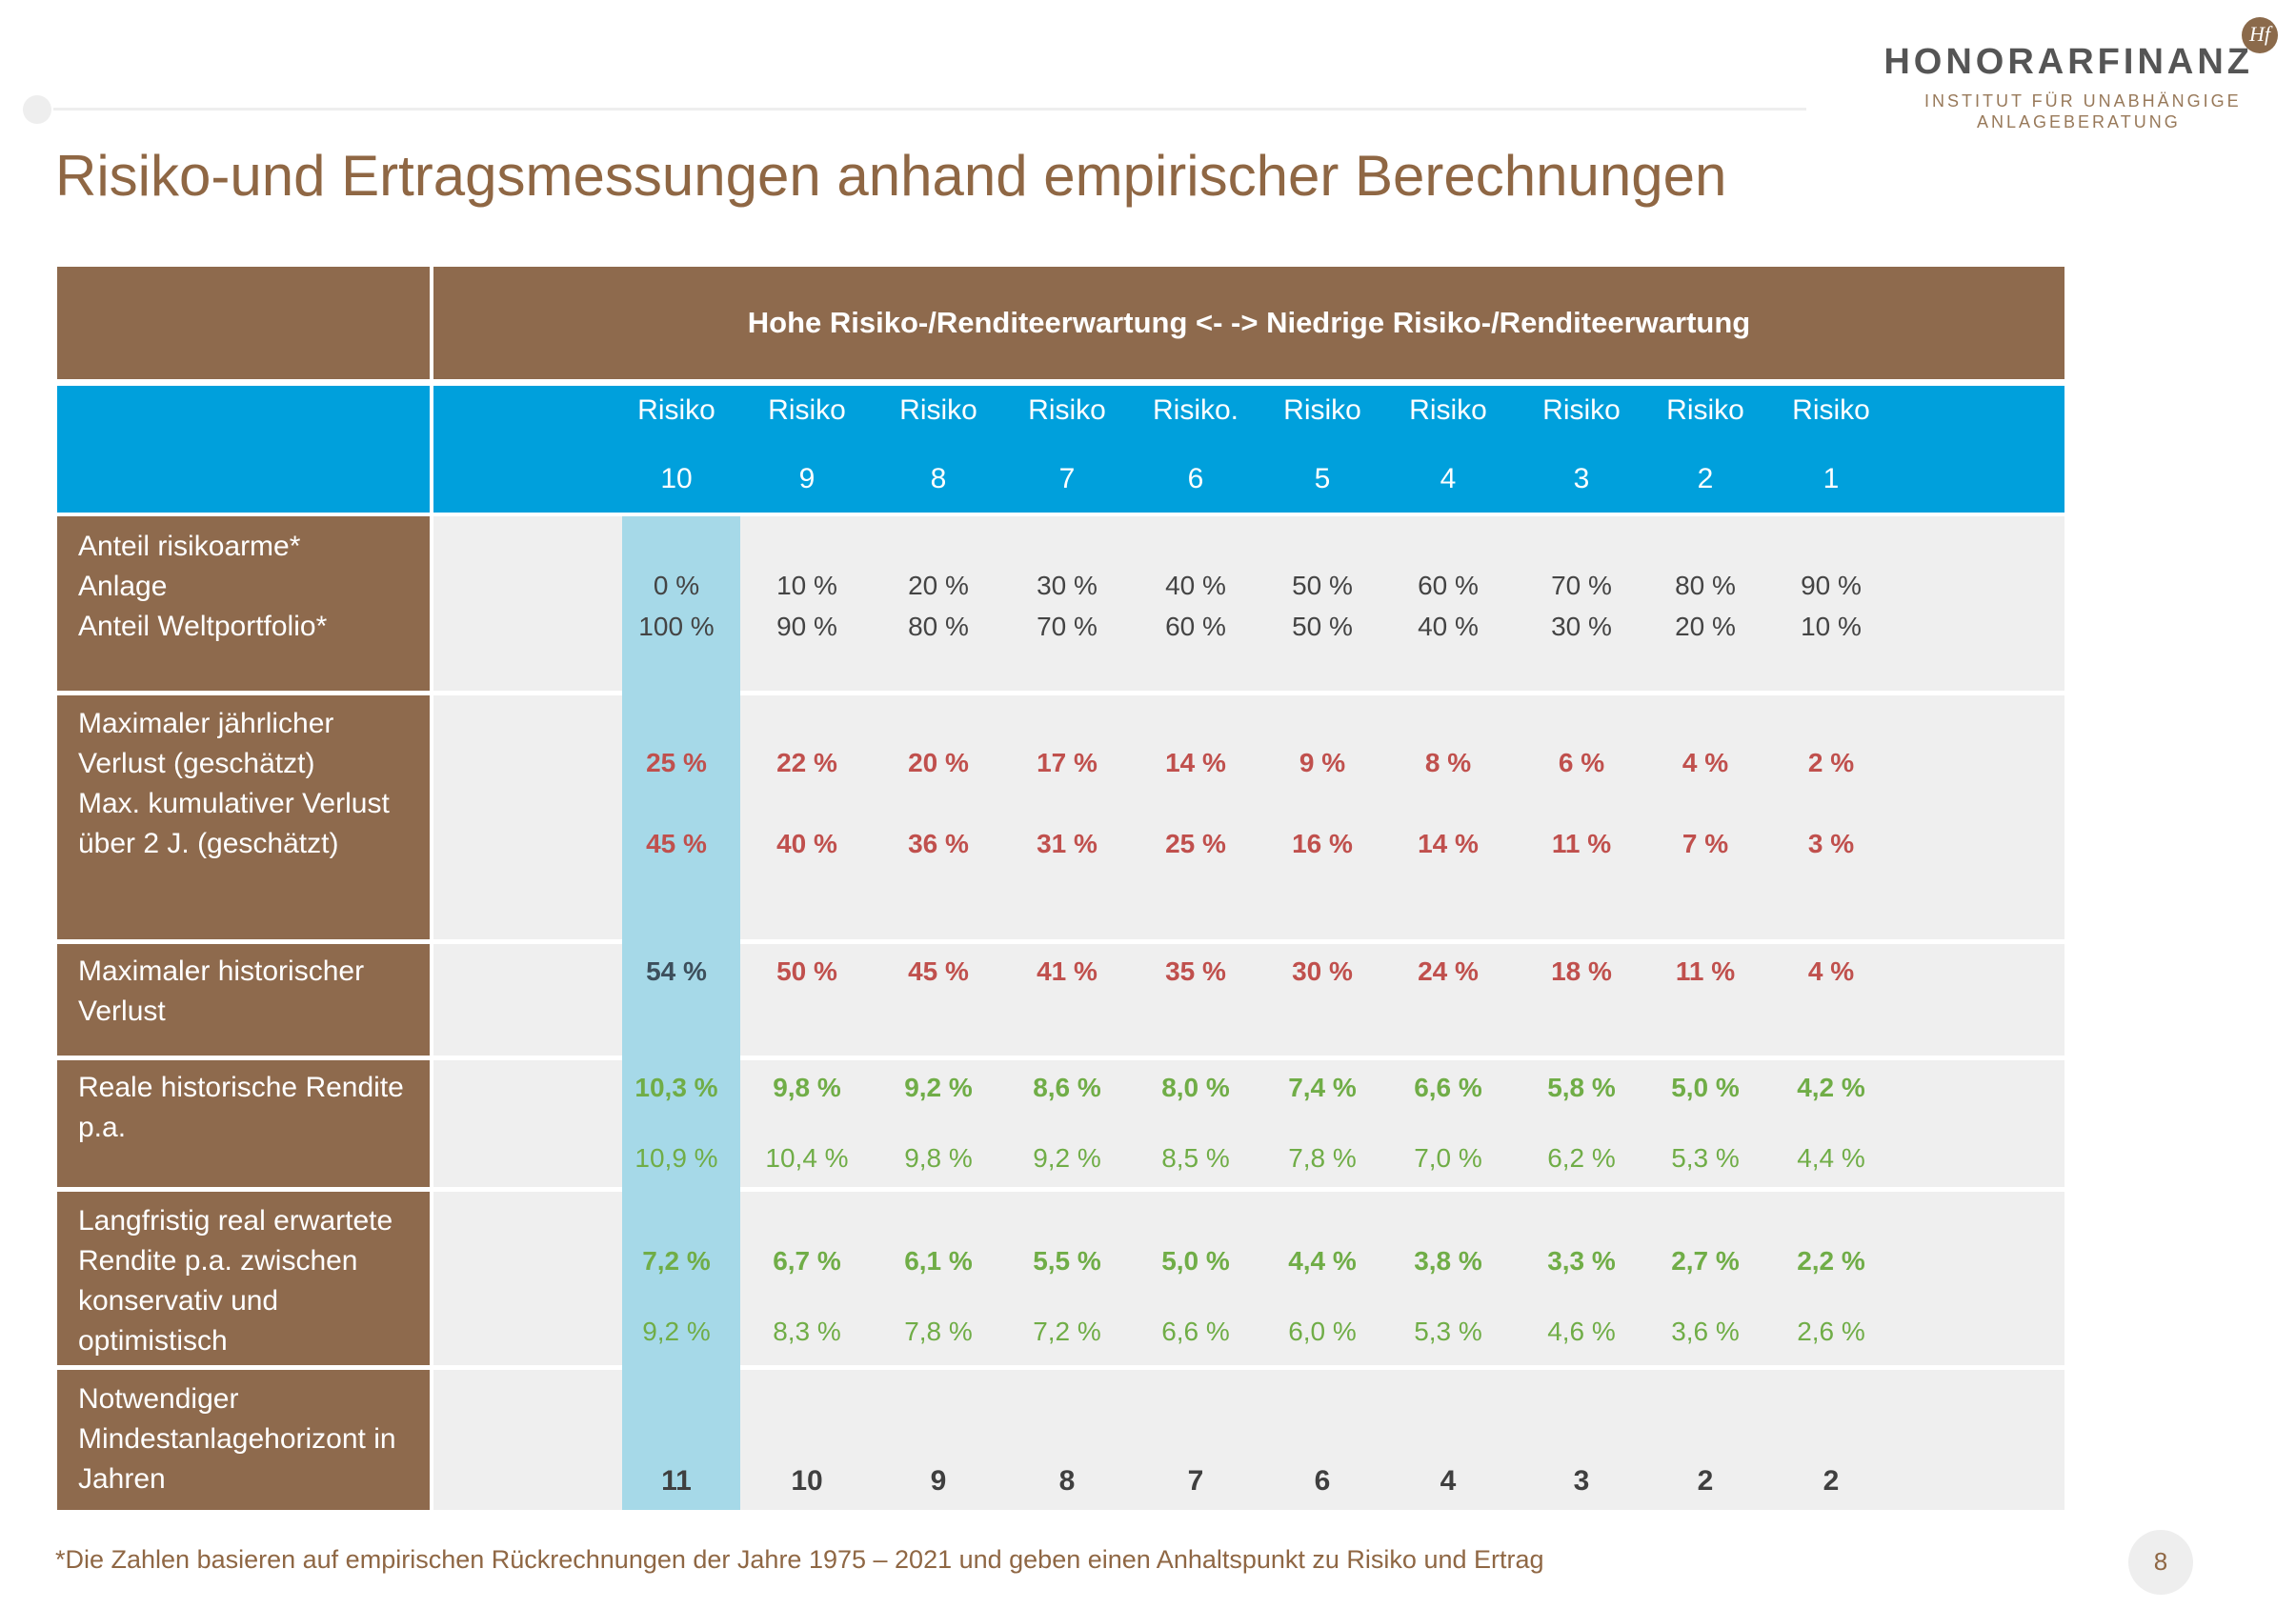 The width and height of the screenshot is (2296, 1609). I want to click on anteil-risikoarm-value: 20 %, so click(938, 585).